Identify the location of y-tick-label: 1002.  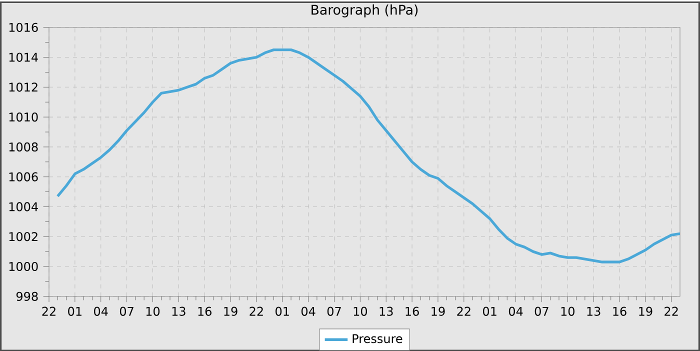
(23, 236).